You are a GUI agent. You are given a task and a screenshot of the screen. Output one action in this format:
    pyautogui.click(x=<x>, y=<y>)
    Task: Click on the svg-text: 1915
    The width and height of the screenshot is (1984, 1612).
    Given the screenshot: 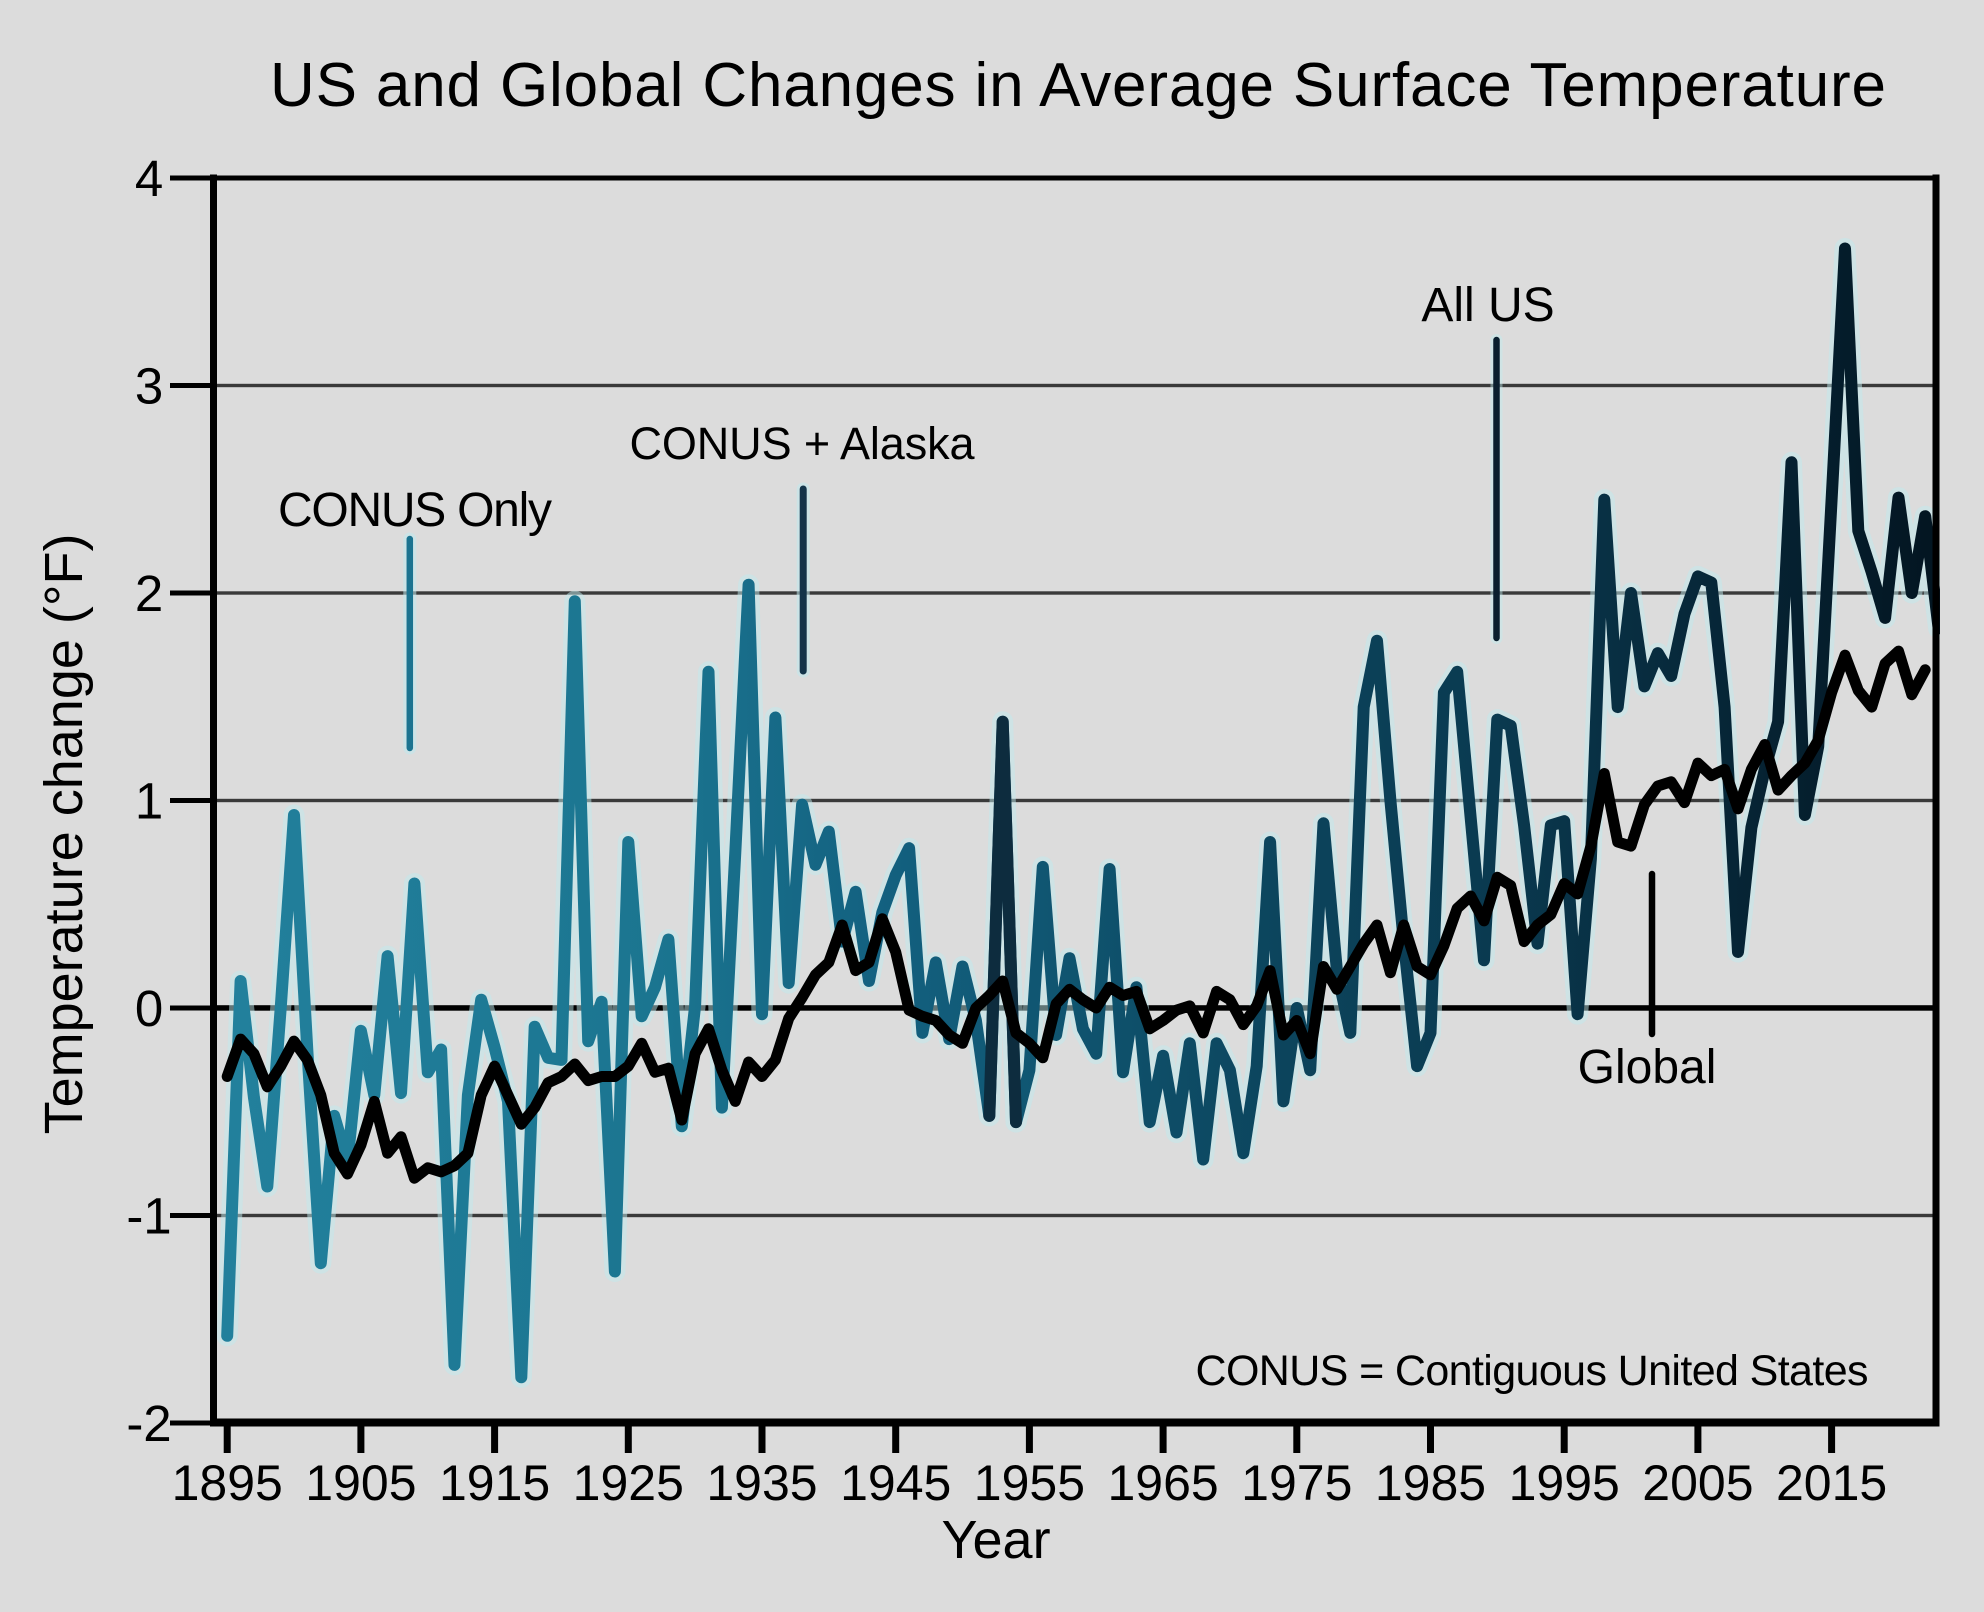 What is the action you would take?
    pyautogui.click(x=494, y=1483)
    